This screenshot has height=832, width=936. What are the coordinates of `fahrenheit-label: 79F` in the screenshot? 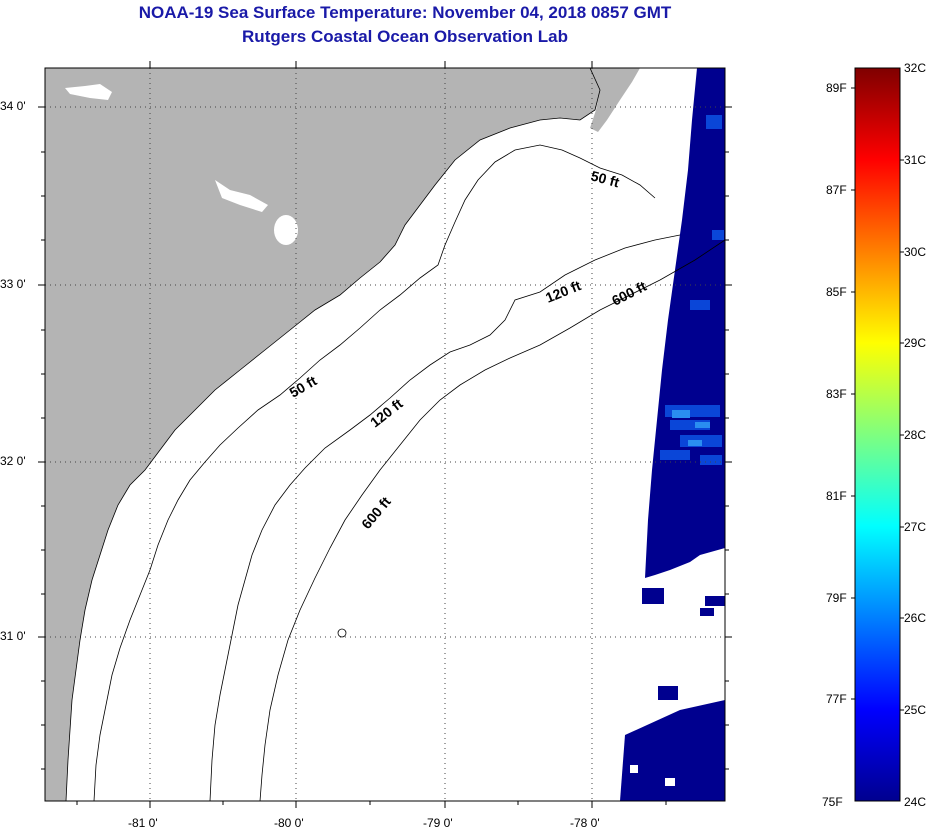 It's located at (836, 598).